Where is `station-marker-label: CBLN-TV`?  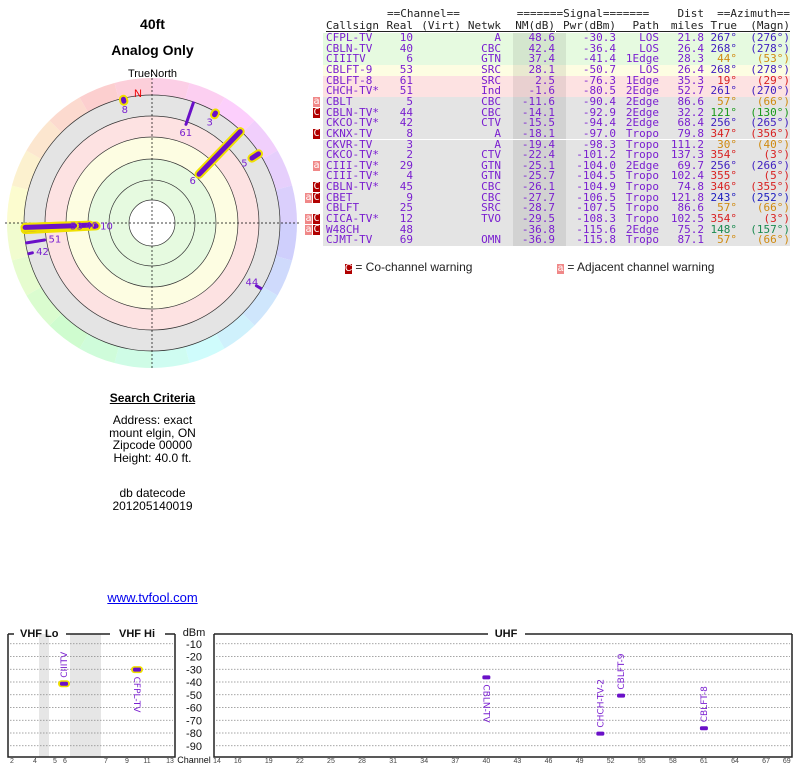
station-marker-label: CBLN-TV is located at coordinates (485, 703).